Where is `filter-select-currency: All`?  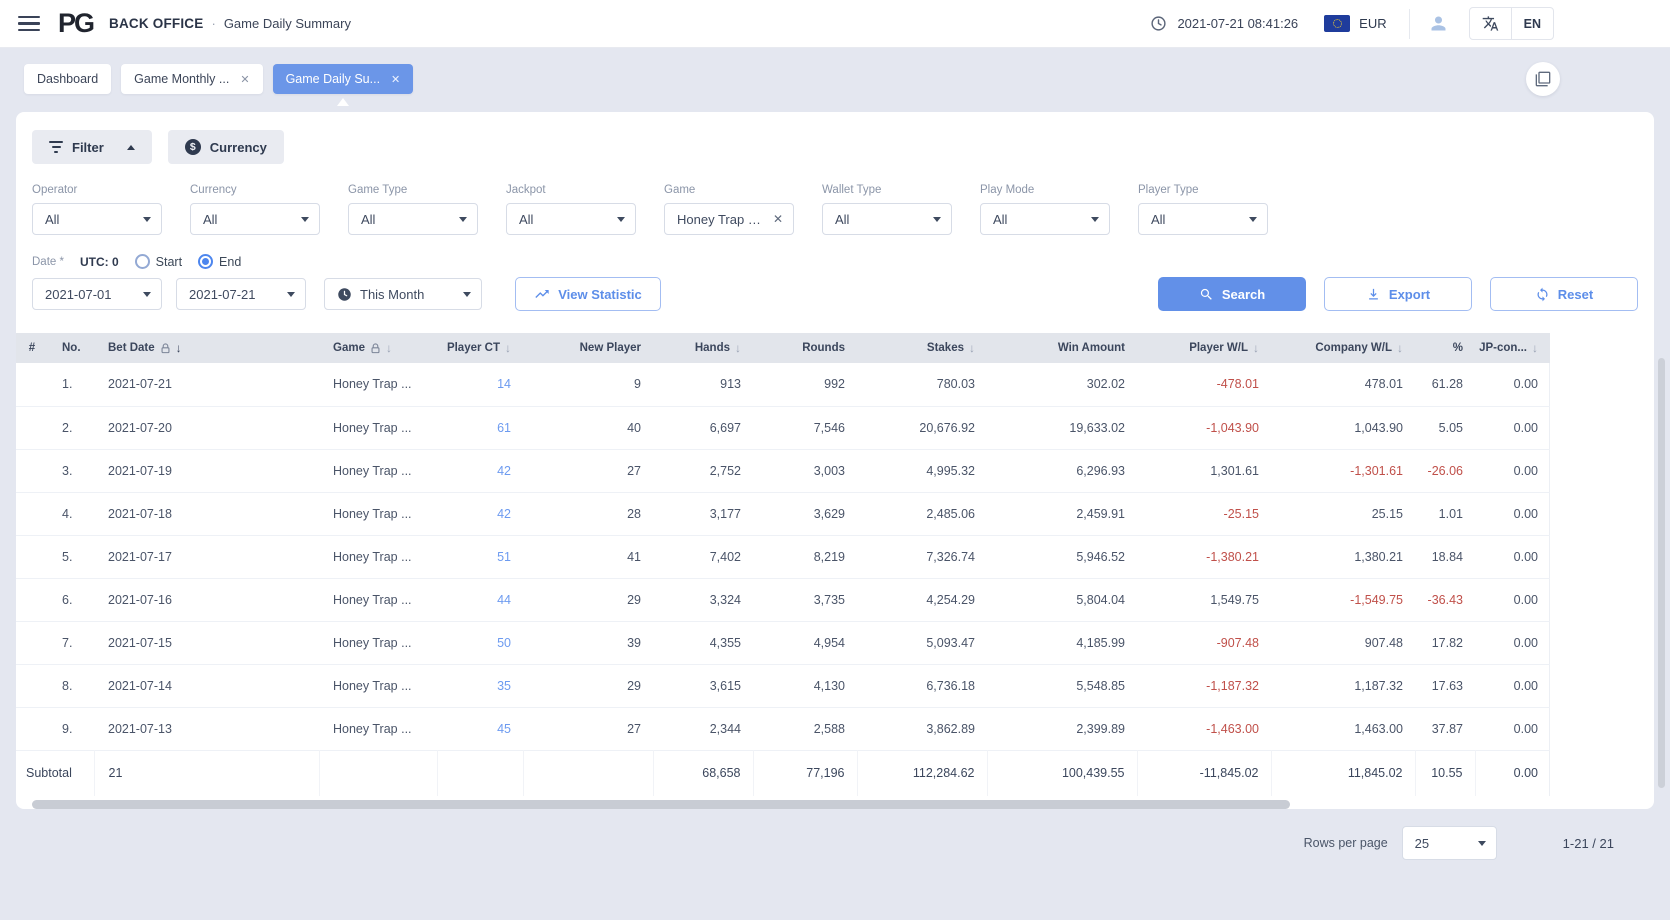
filter-select-currency: All is located at coordinates (255, 219).